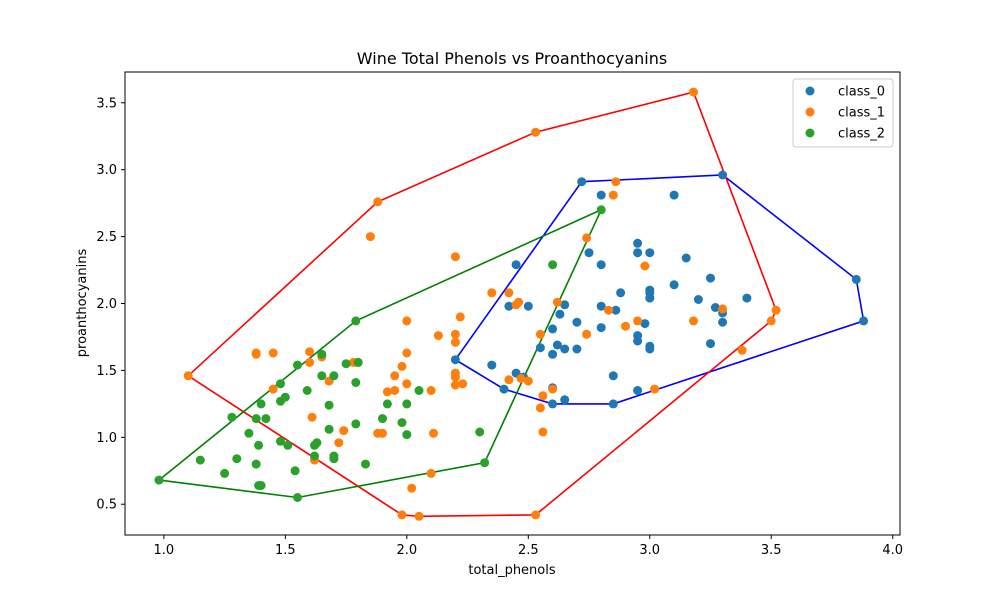  What do you see at coordinates (164, 550) in the screenshot?
I see `x-tick-label: 1.0` at bounding box center [164, 550].